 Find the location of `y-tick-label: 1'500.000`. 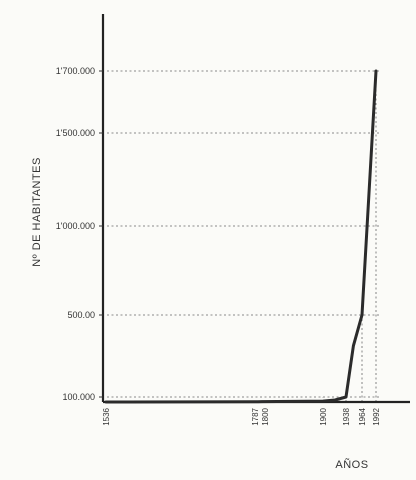

y-tick-label: 1'500.000 is located at coordinates (75, 133).